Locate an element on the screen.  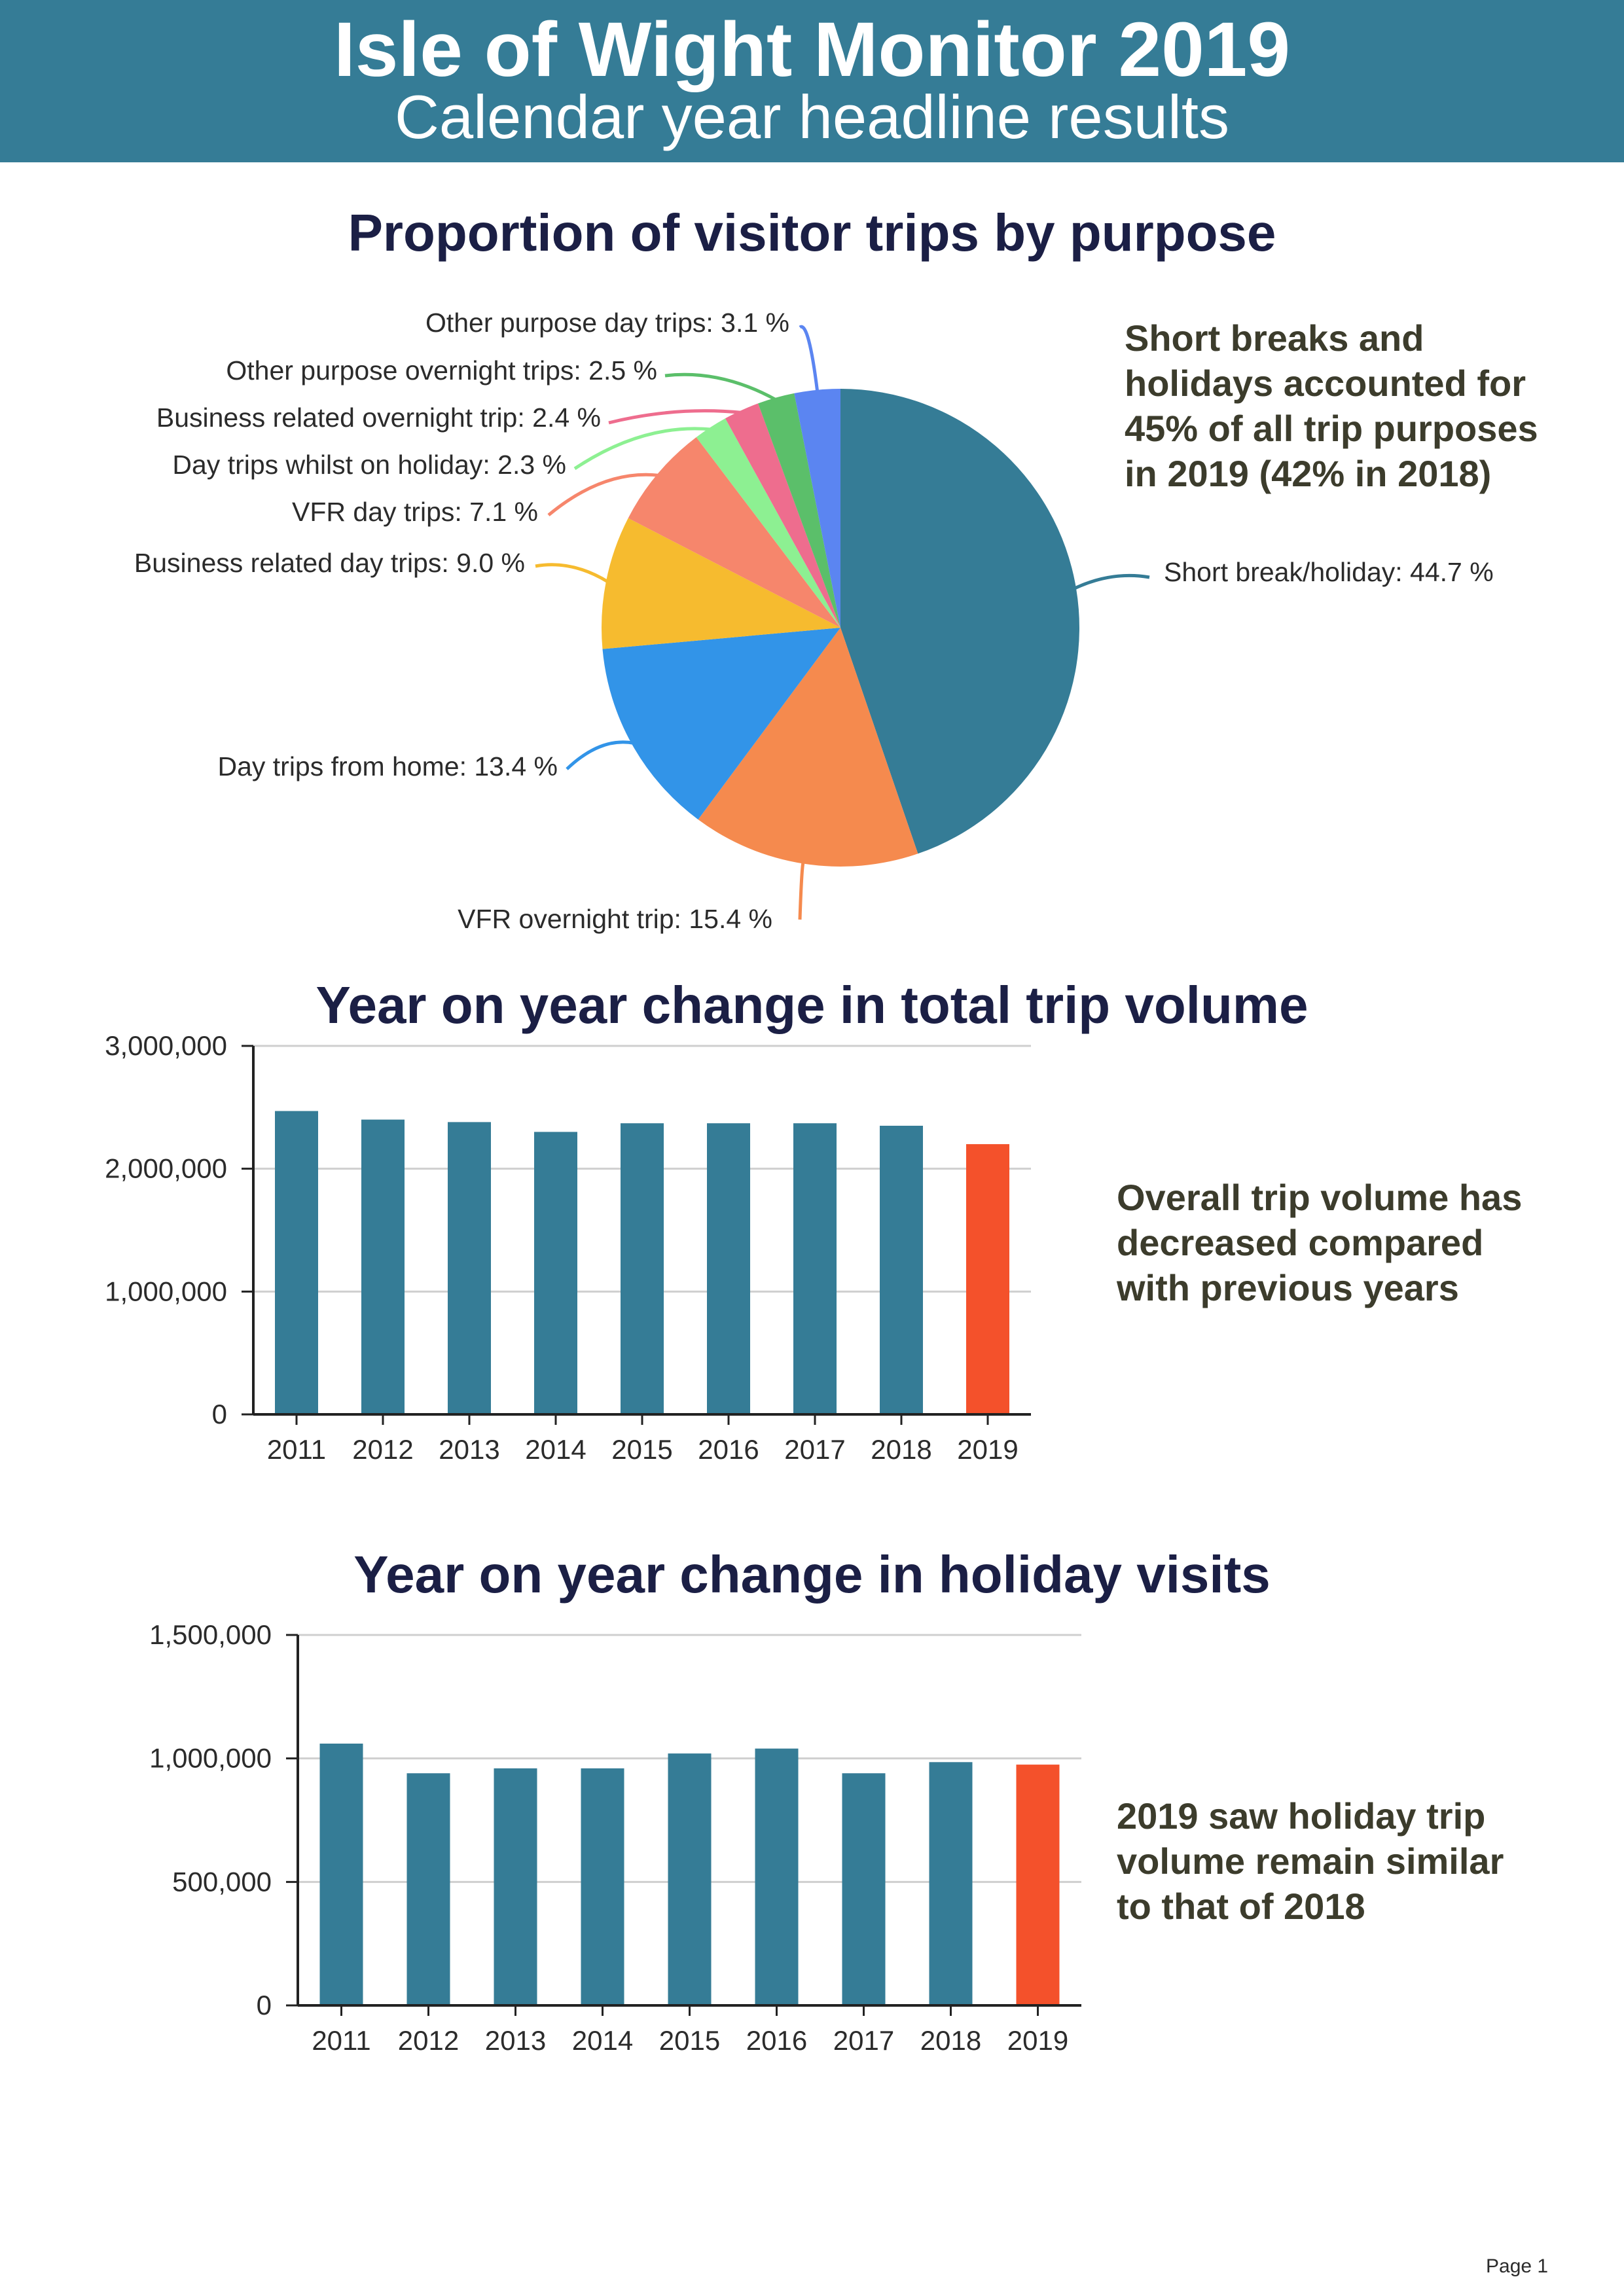
pie-slice-vfr-overnight-trip is located at coordinates (808, 747).